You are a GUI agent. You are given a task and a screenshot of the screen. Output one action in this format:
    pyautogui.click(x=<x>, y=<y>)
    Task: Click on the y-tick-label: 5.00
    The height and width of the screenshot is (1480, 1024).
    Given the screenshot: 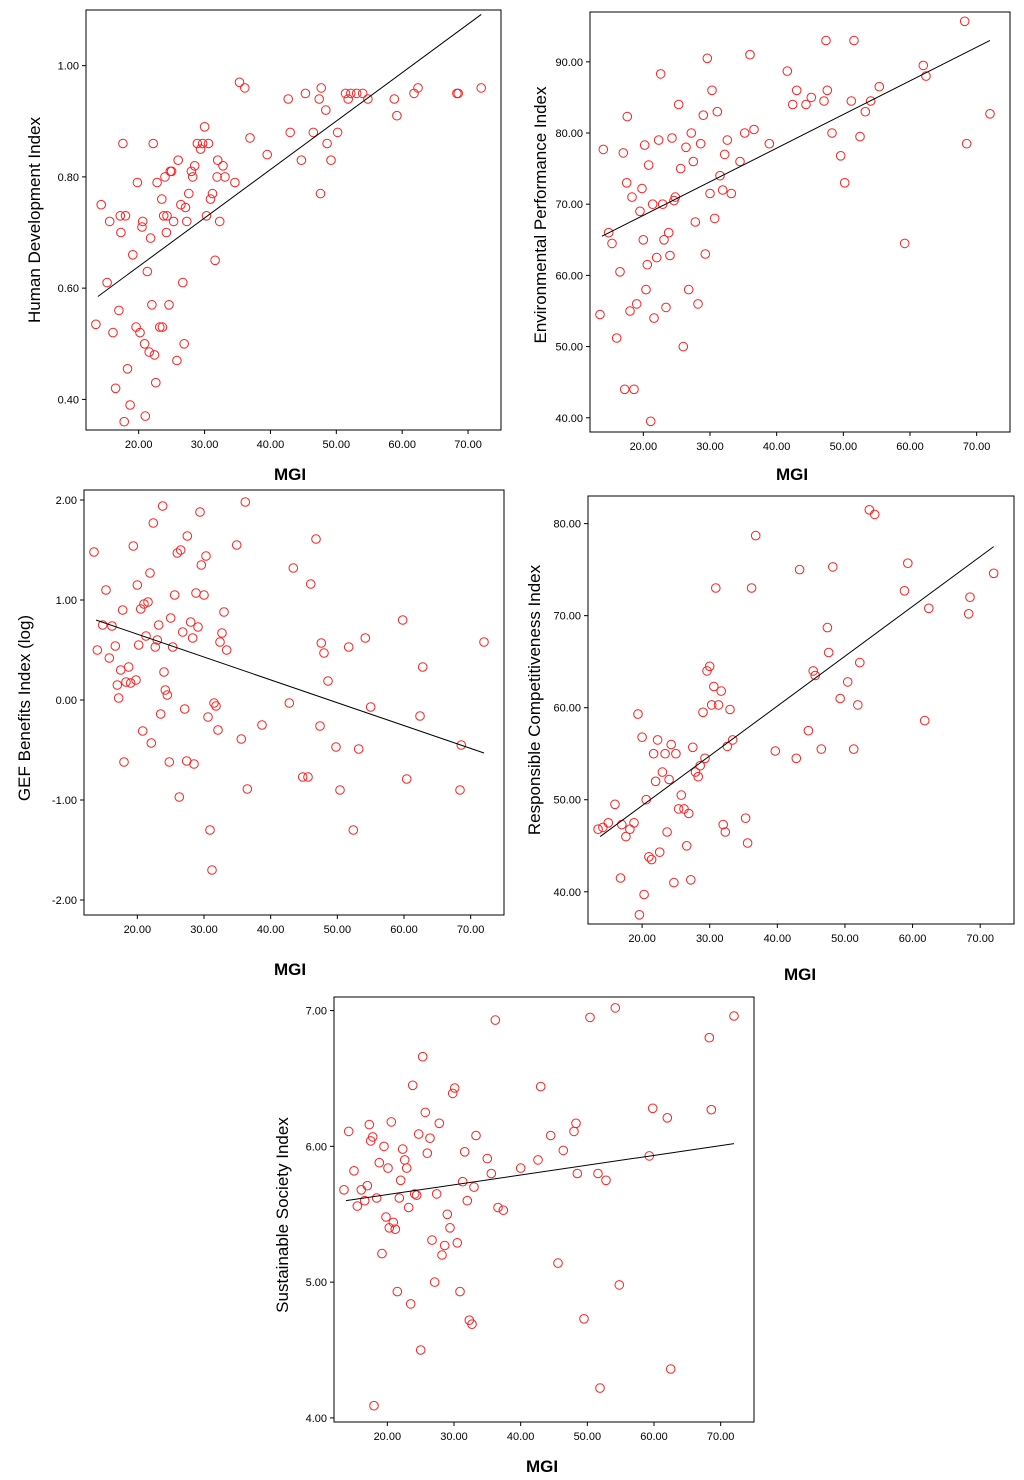 What is the action you would take?
    pyautogui.click(x=316, y=1283)
    